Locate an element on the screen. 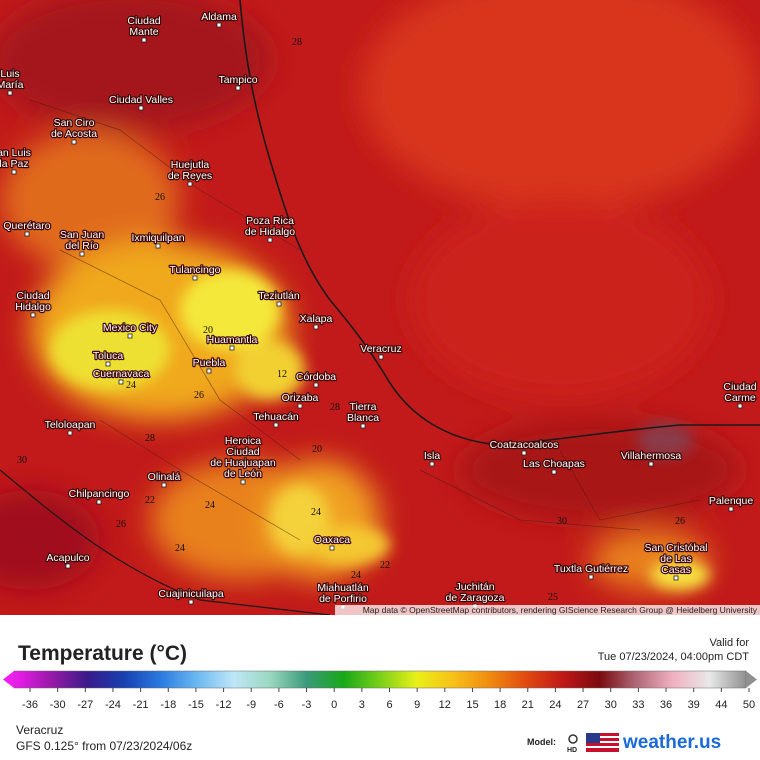  magnifier-icon is located at coordinates (573, 739).